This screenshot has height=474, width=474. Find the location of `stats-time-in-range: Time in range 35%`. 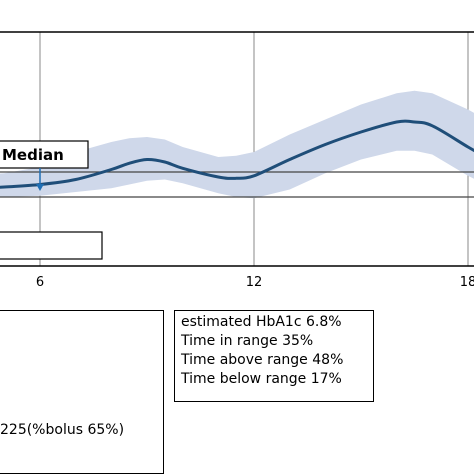

stats-time-in-range: Time in range 35% is located at coordinates (247, 341).